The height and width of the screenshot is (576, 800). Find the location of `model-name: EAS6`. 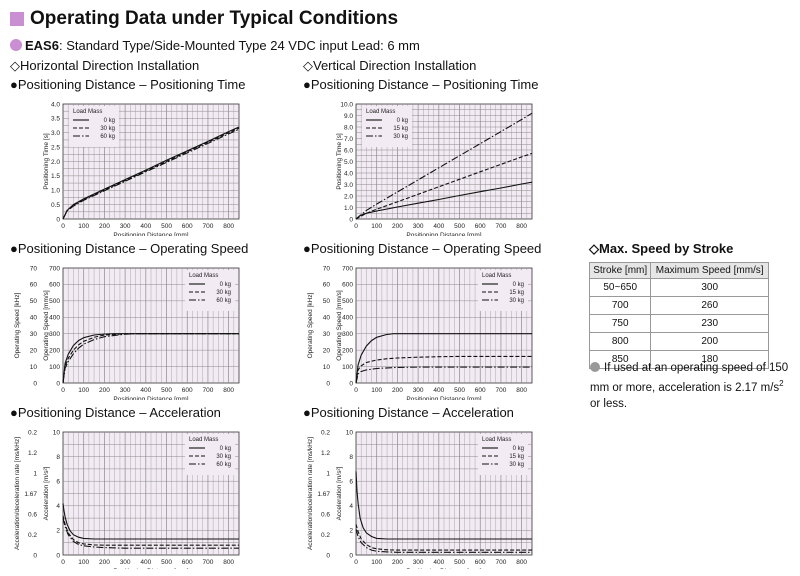

model-name: EAS6 is located at coordinates (42, 45).